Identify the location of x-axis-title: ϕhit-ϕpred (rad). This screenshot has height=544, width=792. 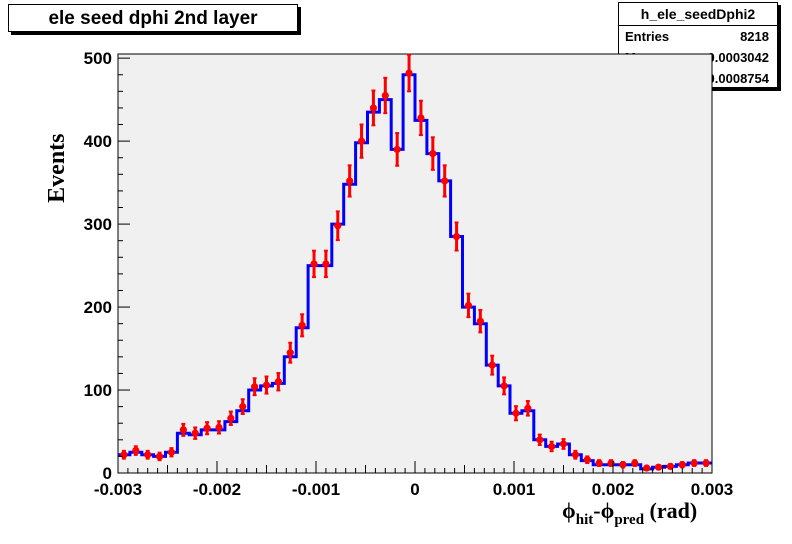
(629, 513).